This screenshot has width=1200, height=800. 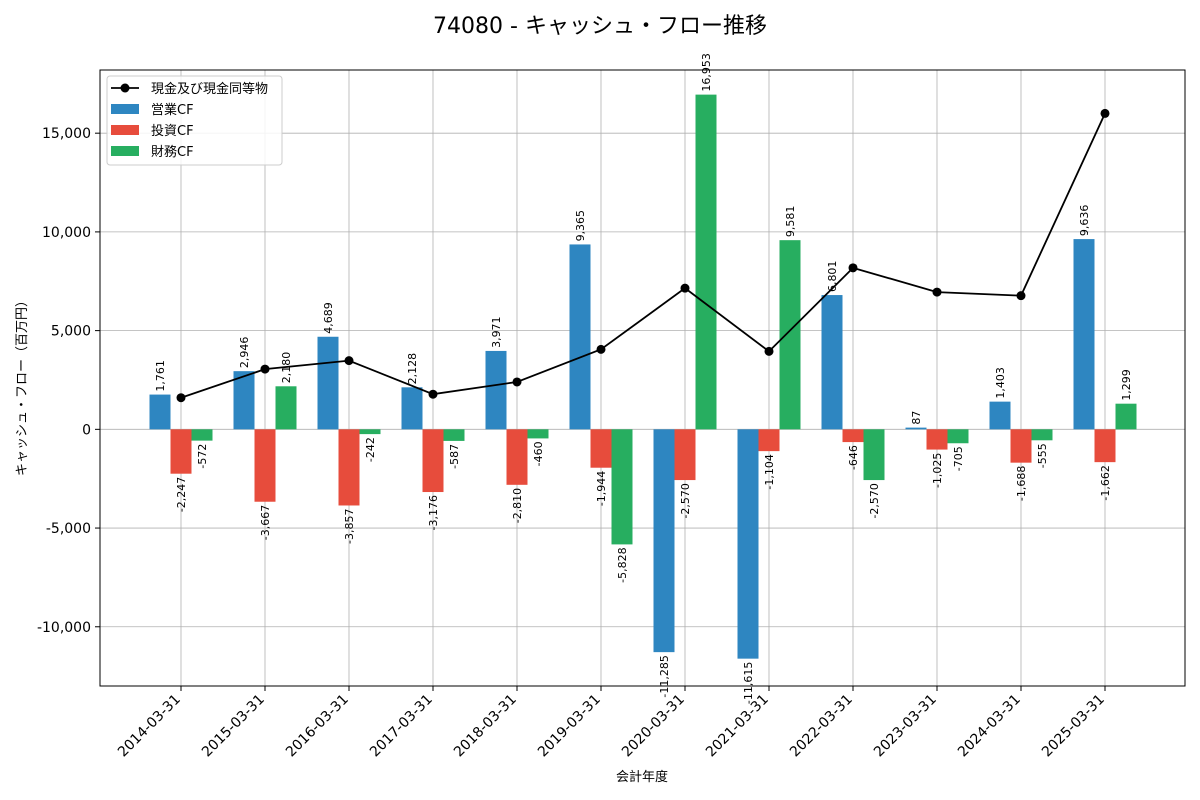 What do you see at coordinates (622, 564) in the screenshot?
I see `bar-value-label: -5,828` at bounding box center [622, 564].